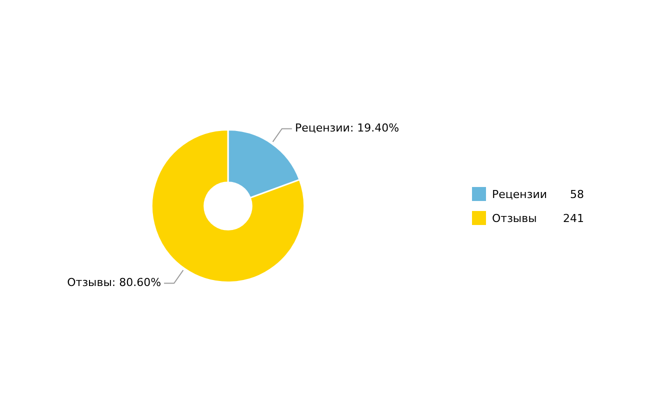 The height and width of the screenshot is (411, 658). Describe the element at coordinates (573, 218) in the screenshot. I see `text: 241` at that location.